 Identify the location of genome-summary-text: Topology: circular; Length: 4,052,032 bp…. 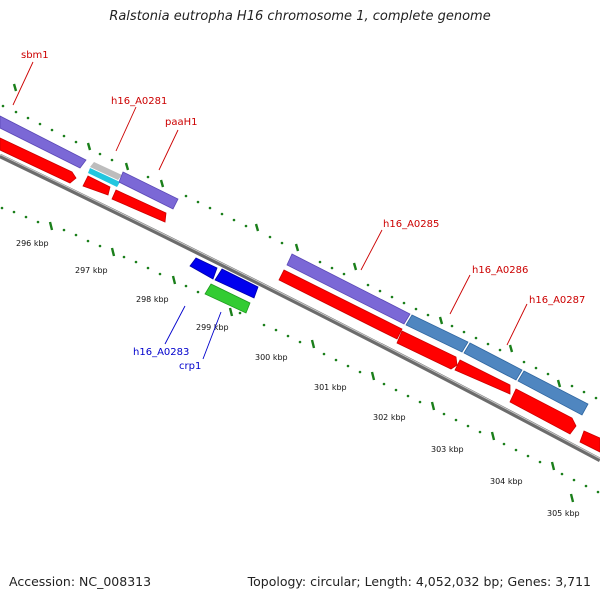
(419, 581).